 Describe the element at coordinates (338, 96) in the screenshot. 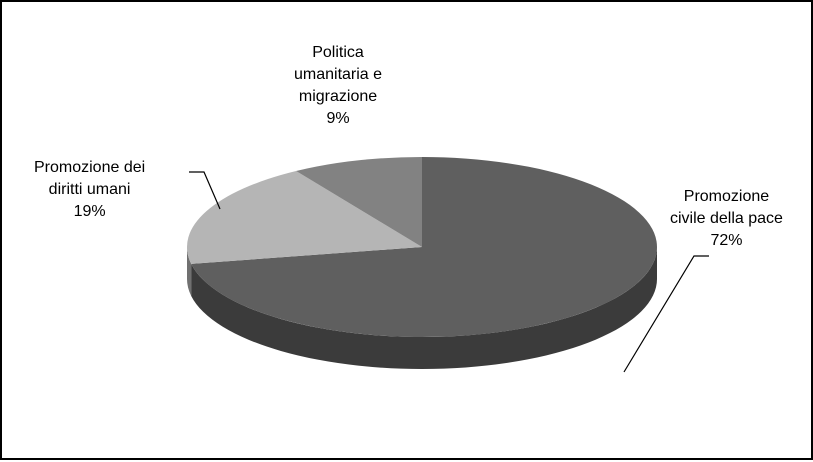

I see `slice-label-line: migrazione` at that location.